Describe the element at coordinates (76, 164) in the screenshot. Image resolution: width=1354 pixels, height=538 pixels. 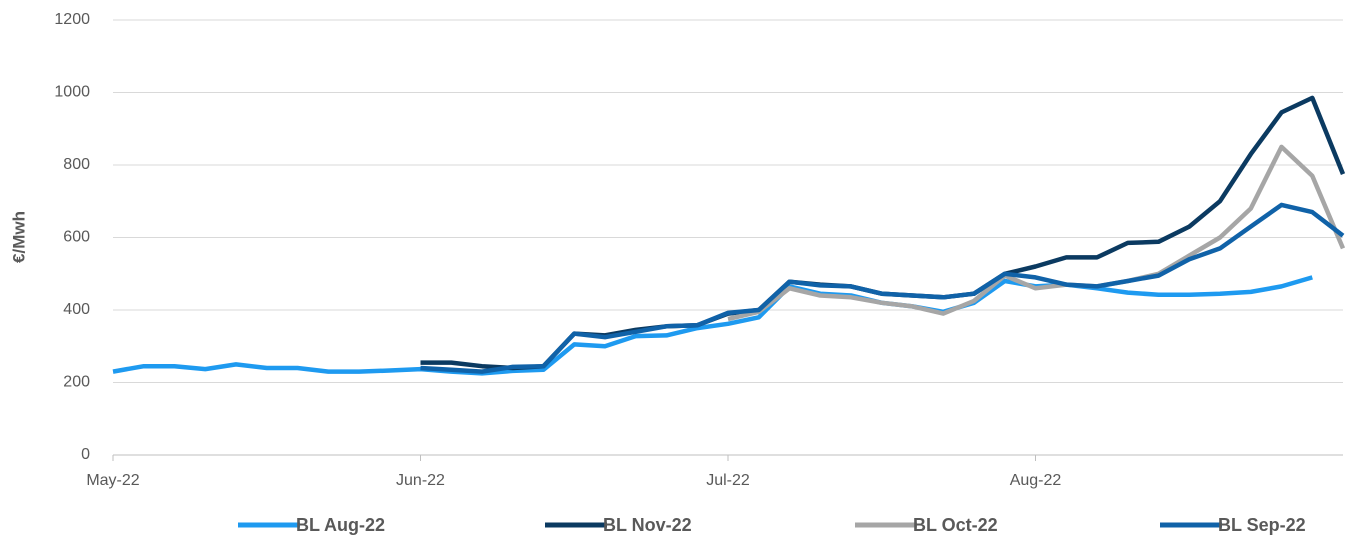
I see `y-tick-label: 800` at that location.